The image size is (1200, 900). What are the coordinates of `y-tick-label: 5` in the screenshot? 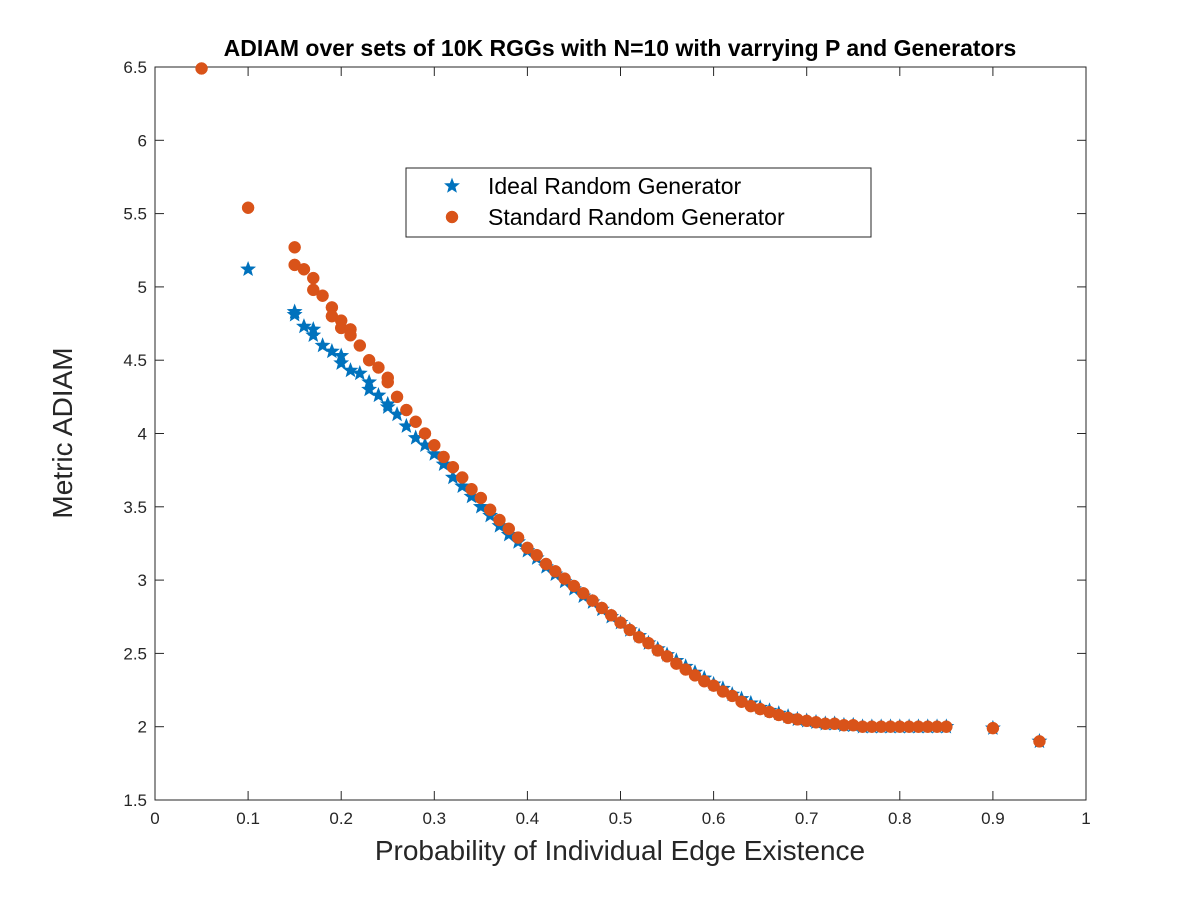 It's located at (142, 287).